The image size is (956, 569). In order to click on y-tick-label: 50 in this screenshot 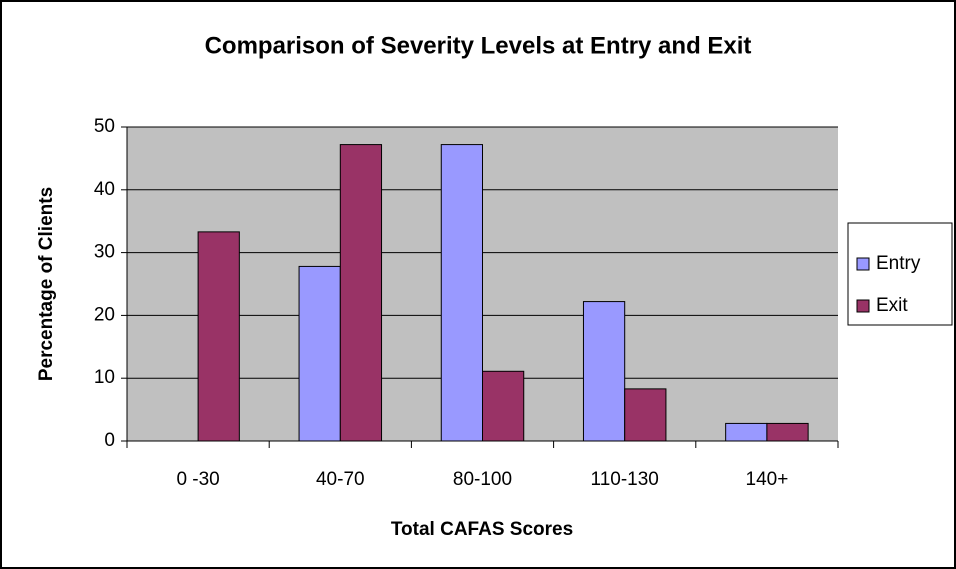, I will do `click(104, 126)`.